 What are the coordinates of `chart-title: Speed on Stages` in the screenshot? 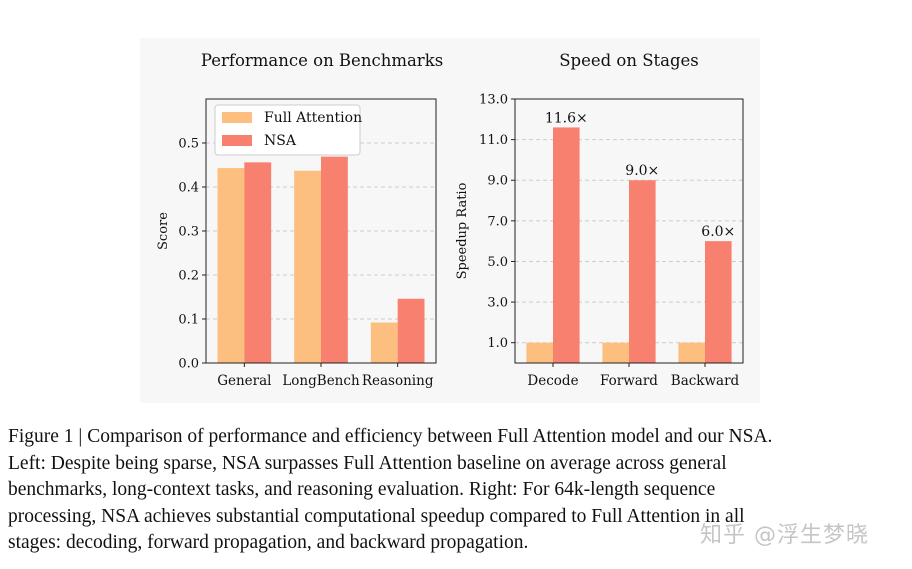 It's located at (629, 60).